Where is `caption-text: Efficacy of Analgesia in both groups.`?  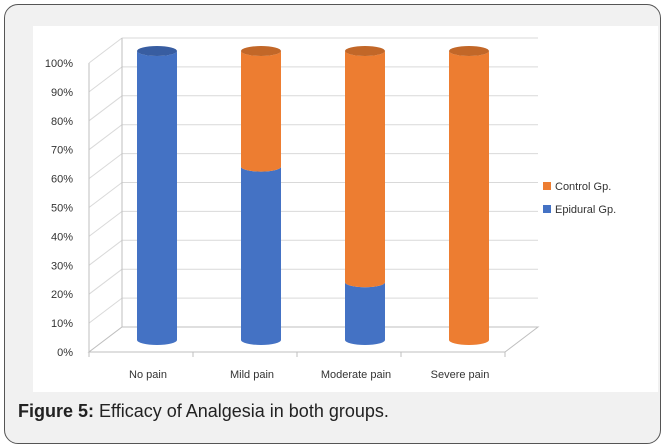 caption-text: Efficacy of Analgesia in both groups. is located at coordinates (241, 411).